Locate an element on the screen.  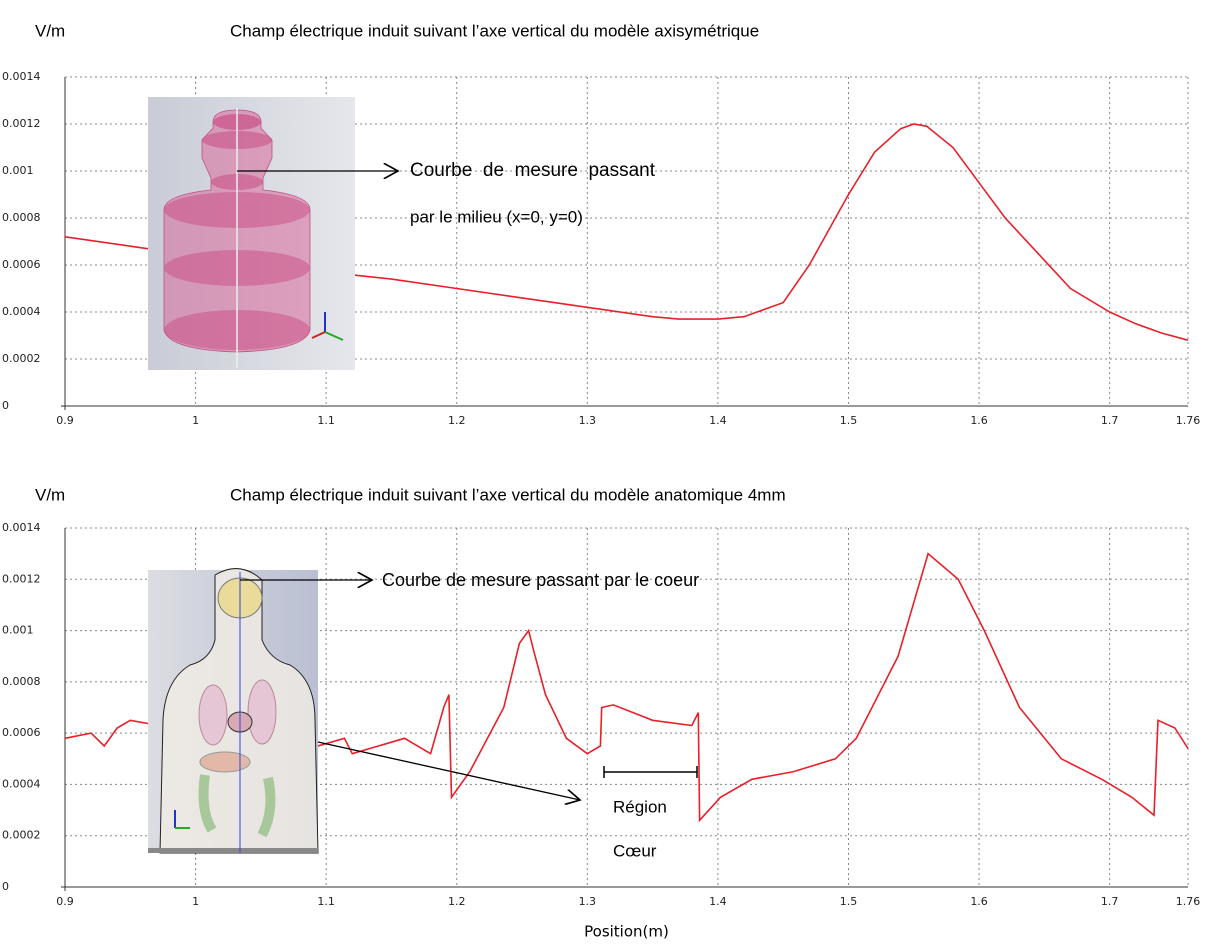
annotation: Cœur is located at coordinates (635, 850).